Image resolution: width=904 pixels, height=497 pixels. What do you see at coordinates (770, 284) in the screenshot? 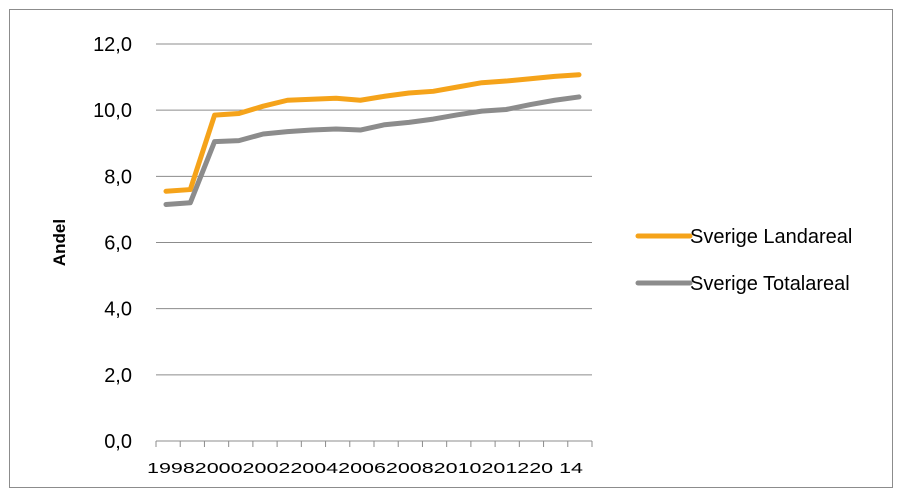
I see `legend-label: Sverige Totalareal` at bounding box center [770, 284].